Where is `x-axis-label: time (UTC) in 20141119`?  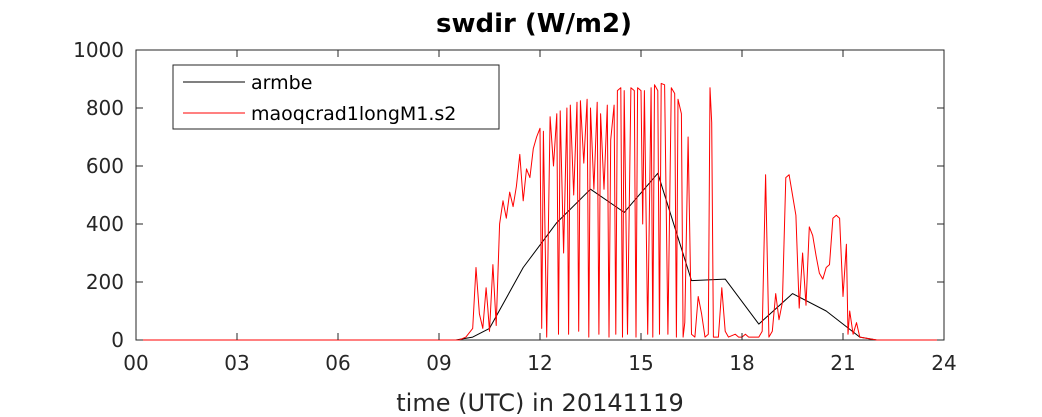
x-axis-label: time (UTC) in 20141119 is located at coordinates (539, 403).